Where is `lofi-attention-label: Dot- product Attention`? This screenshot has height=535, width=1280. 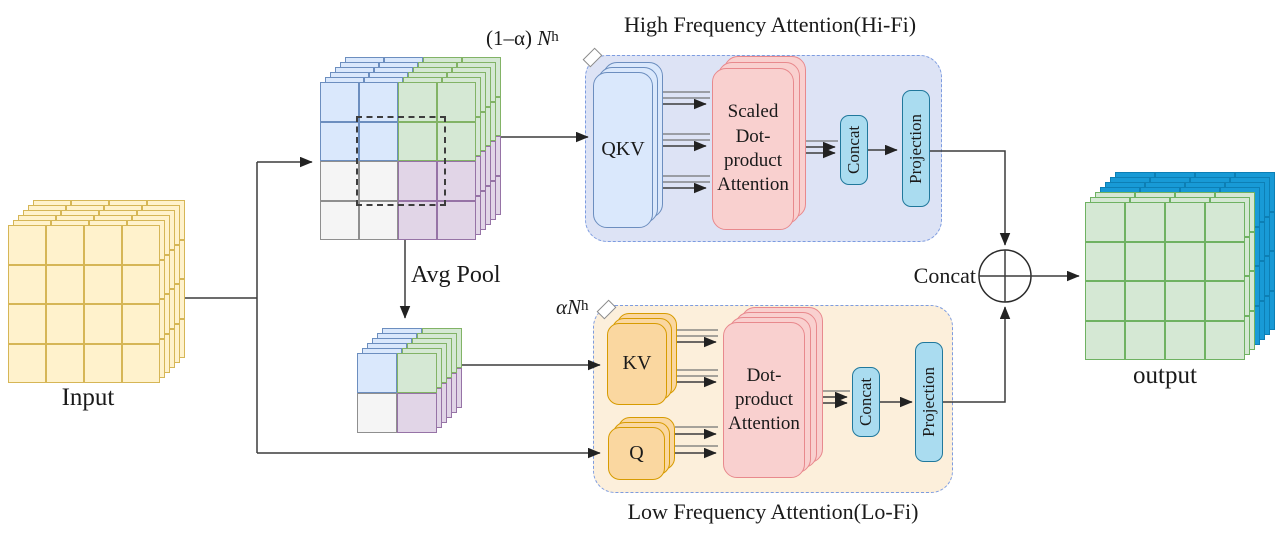
lofi-attention-label: Dot- product Attention is located at coordinates (764, 399).